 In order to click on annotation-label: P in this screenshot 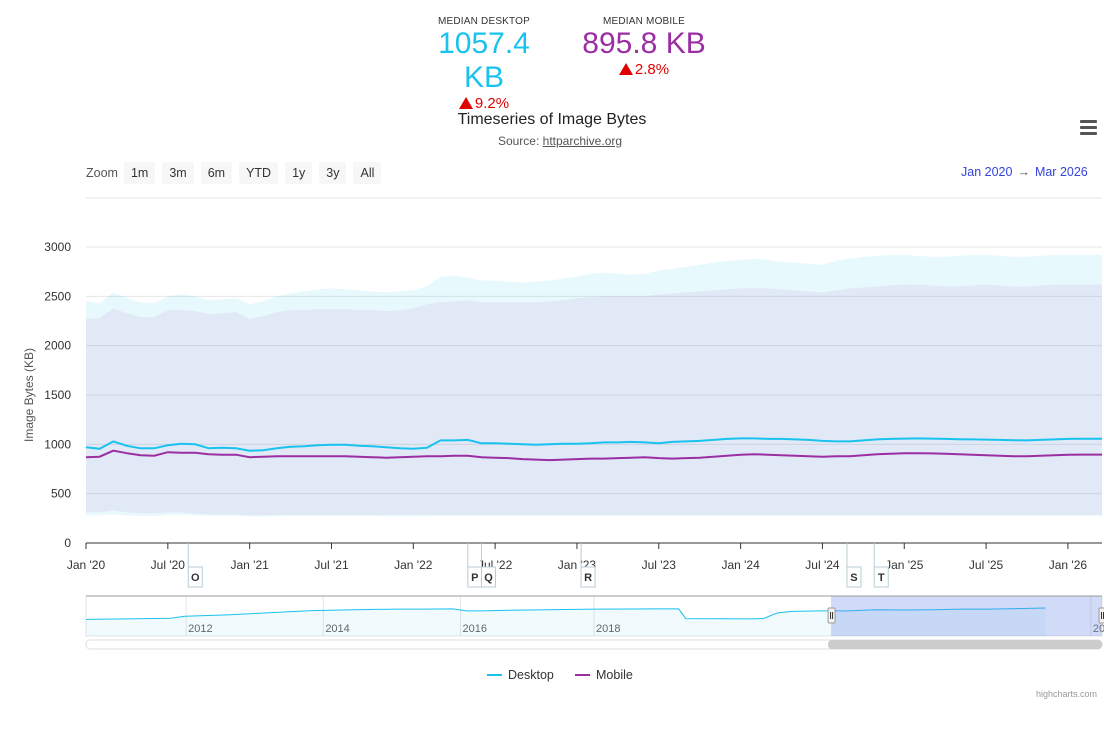, I will do `click(474, 578)`.